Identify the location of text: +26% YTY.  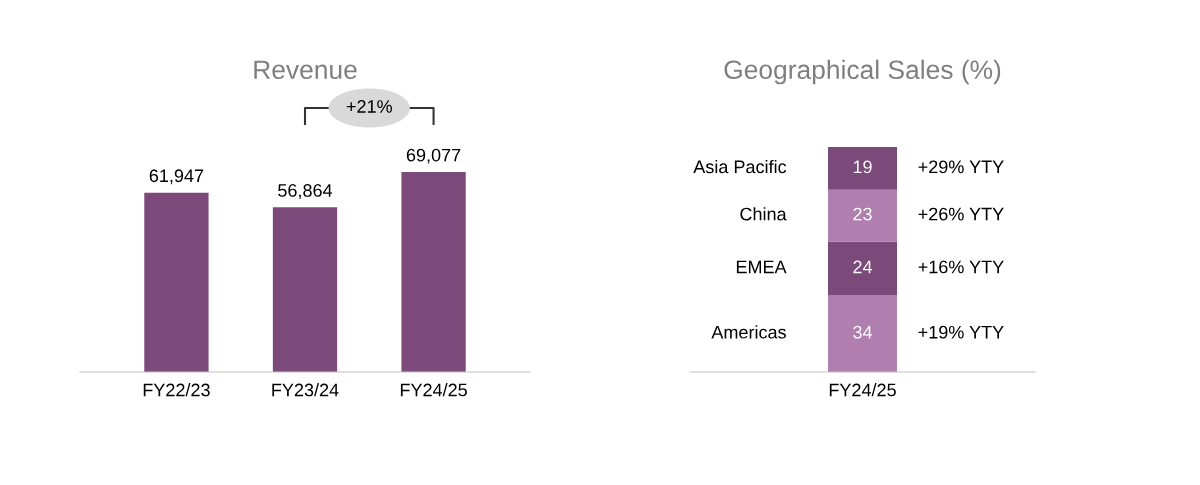
(961, 214).